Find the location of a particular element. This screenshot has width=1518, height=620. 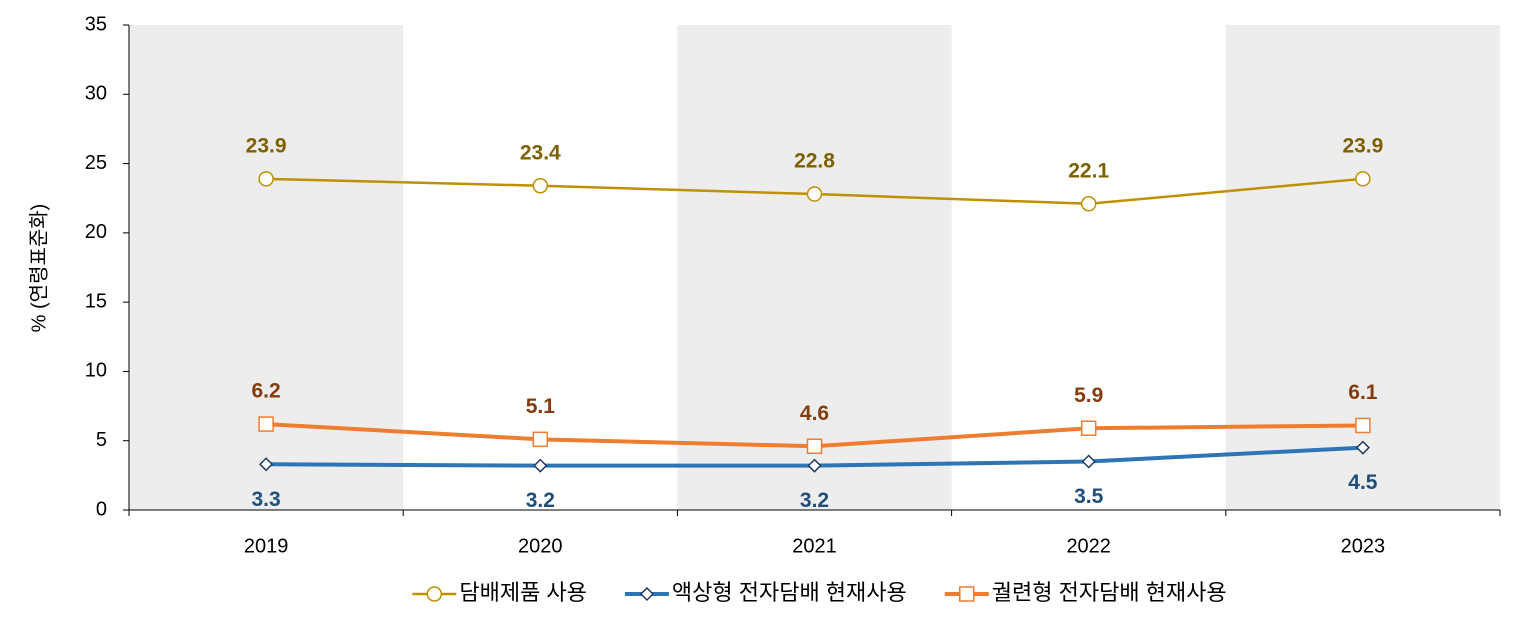

x-tick-label: 2020 is located at coordinates (540, 546).